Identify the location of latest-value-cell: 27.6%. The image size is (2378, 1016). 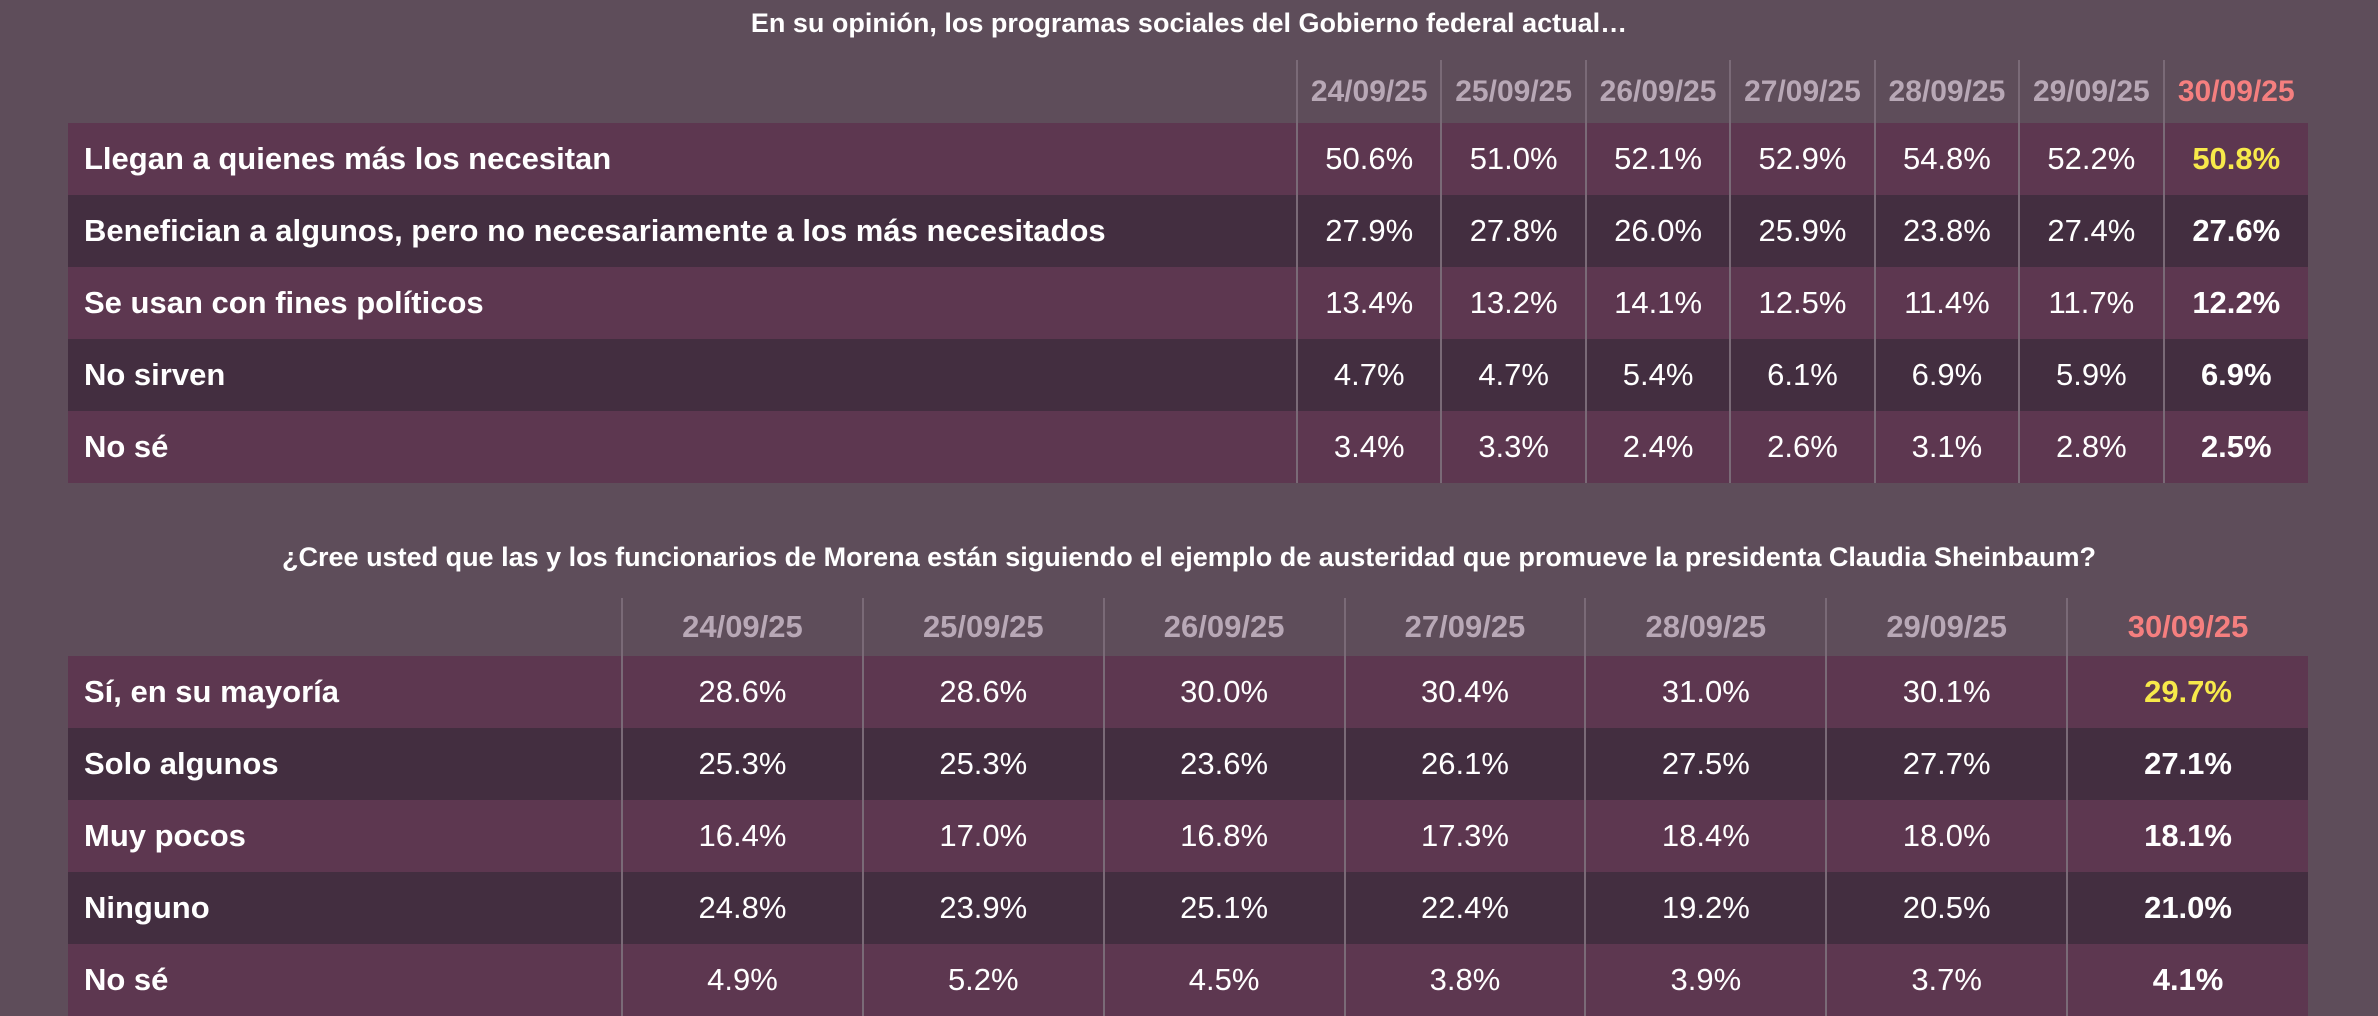
(2235, 231).